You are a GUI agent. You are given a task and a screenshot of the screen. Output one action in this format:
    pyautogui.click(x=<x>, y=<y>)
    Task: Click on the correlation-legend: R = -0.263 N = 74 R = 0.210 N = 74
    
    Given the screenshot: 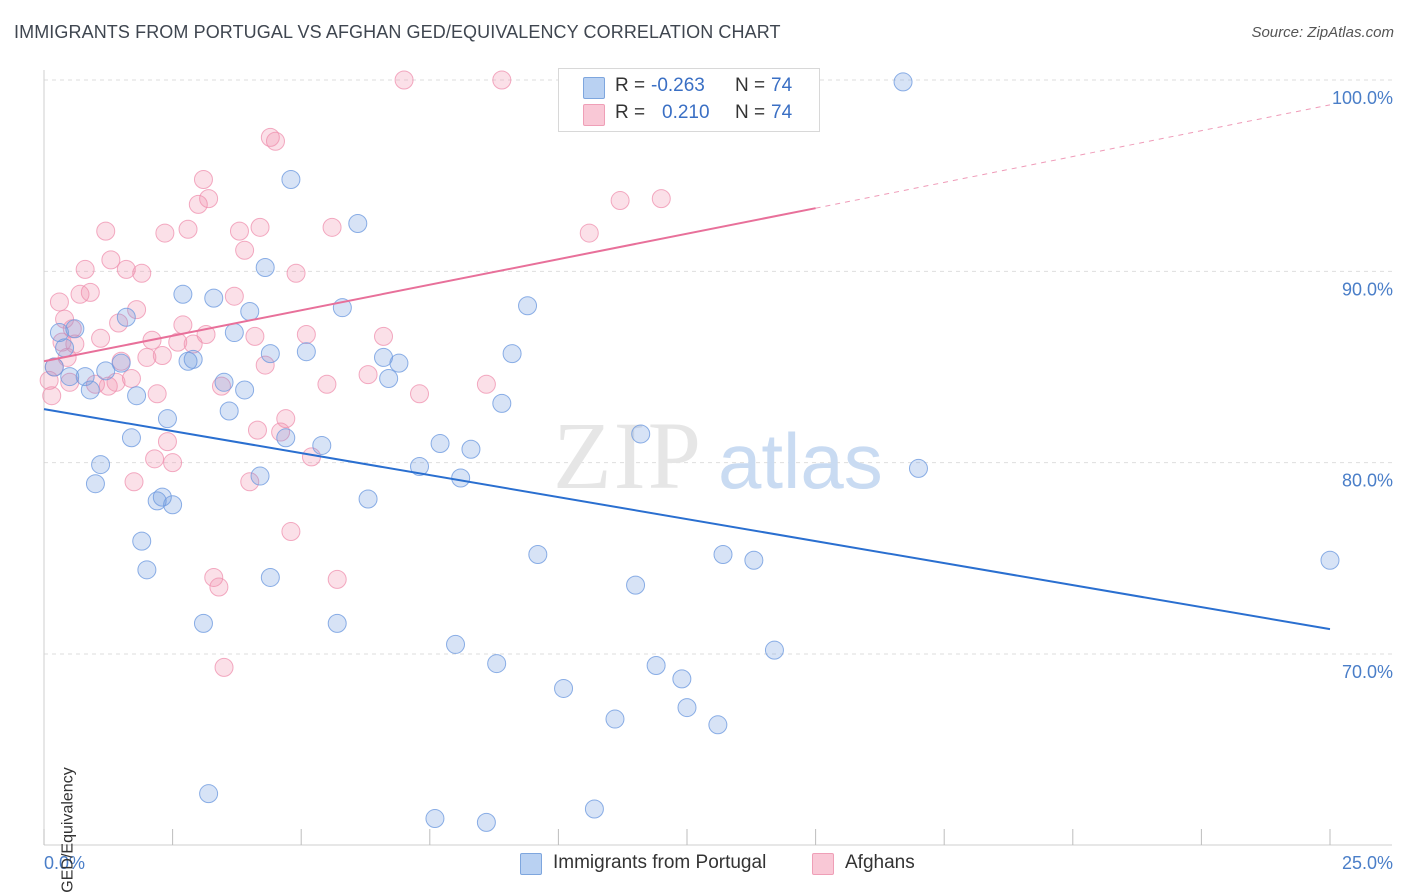 What is the action you would take?
    pyautogui.click(x=689, y=100)
    